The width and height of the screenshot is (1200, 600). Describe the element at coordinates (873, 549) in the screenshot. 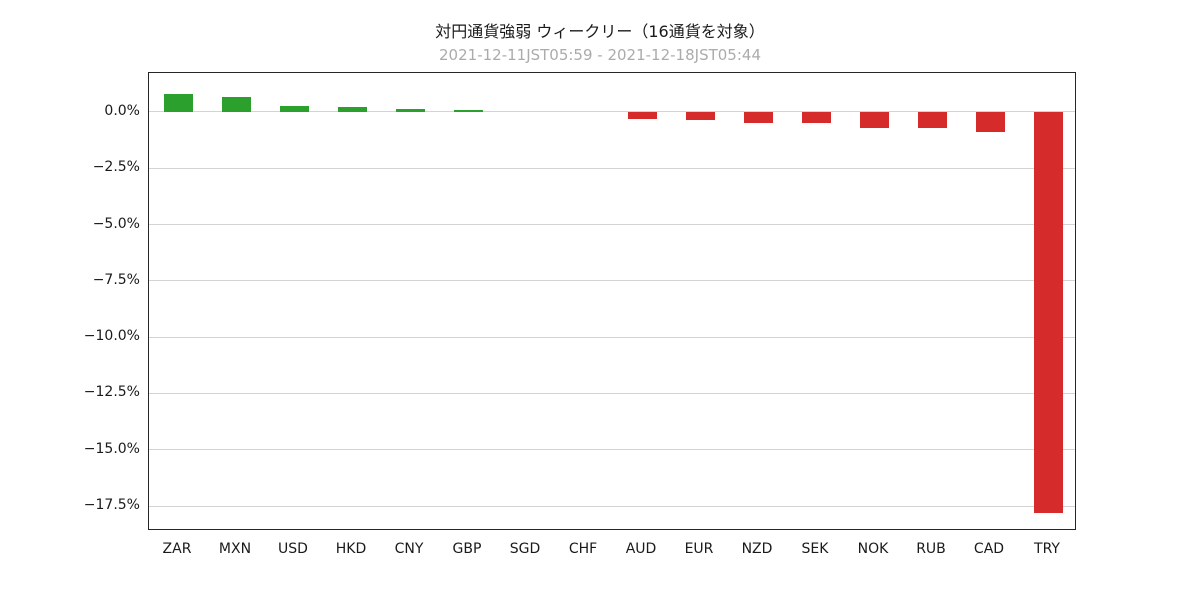

I see `x-tick-label: NOK` at that location.